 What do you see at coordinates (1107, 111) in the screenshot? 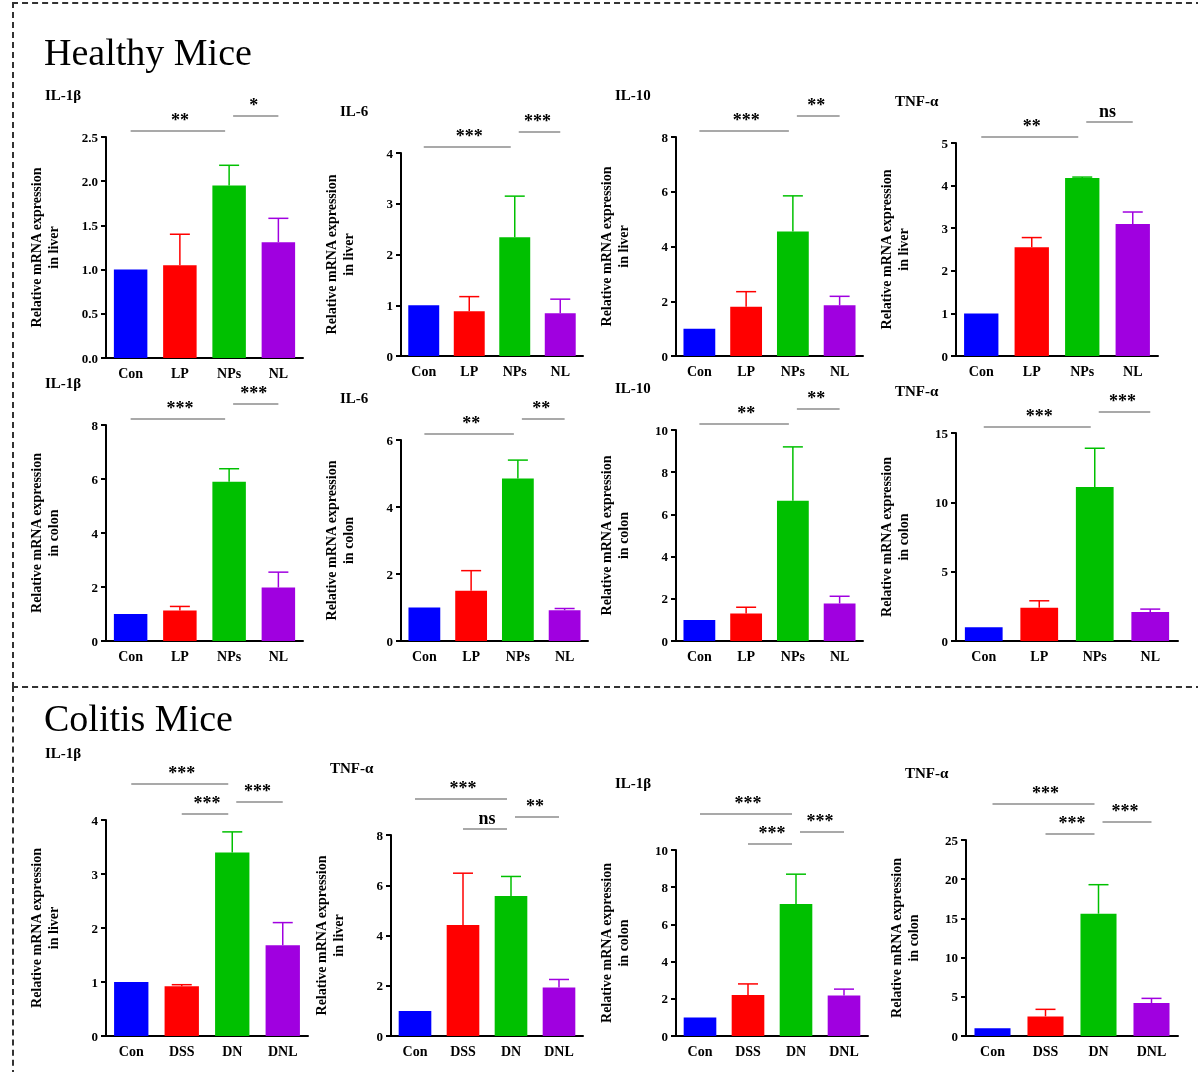
I see `text: ns` at bounding box center [1107, 111].